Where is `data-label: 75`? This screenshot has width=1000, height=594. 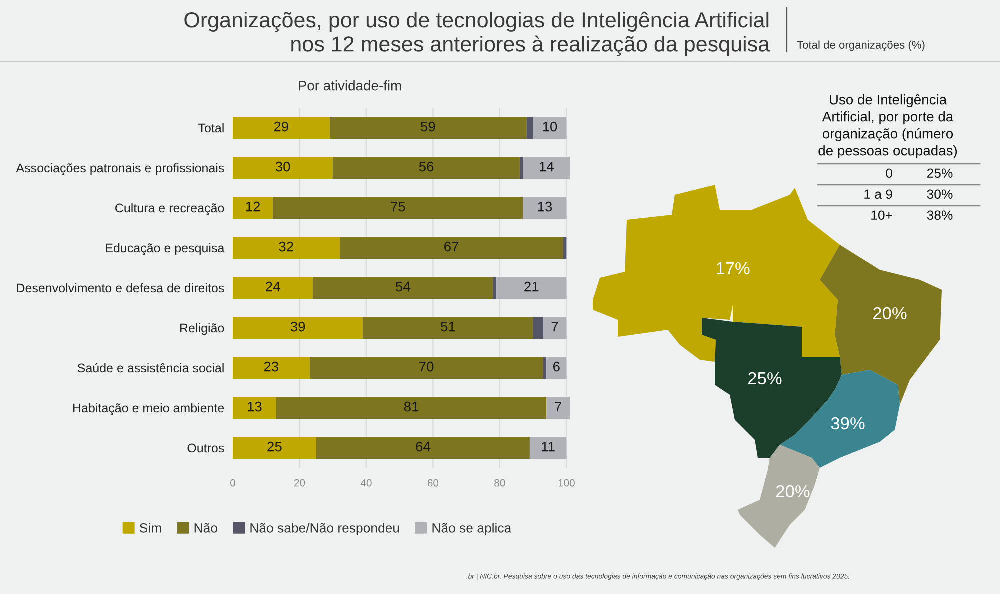
data-label: 75 is located at coordinates (398, 207).